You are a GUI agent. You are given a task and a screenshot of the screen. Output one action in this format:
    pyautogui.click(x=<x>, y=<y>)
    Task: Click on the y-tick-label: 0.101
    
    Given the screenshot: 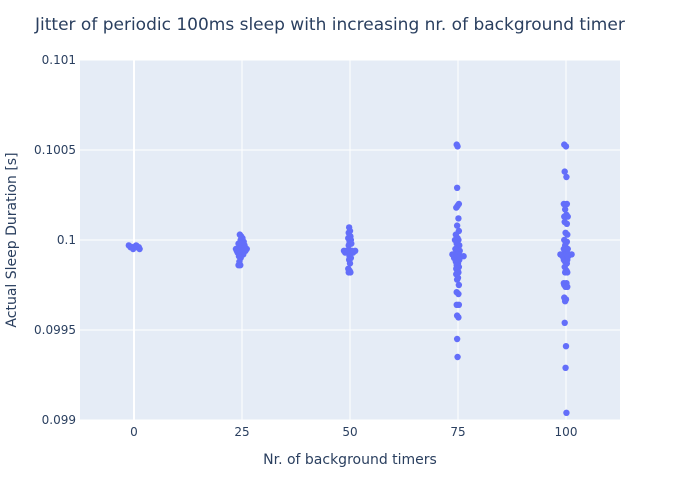 What is the action you would take?
    pyautogui.click(x=59, y=60)
    